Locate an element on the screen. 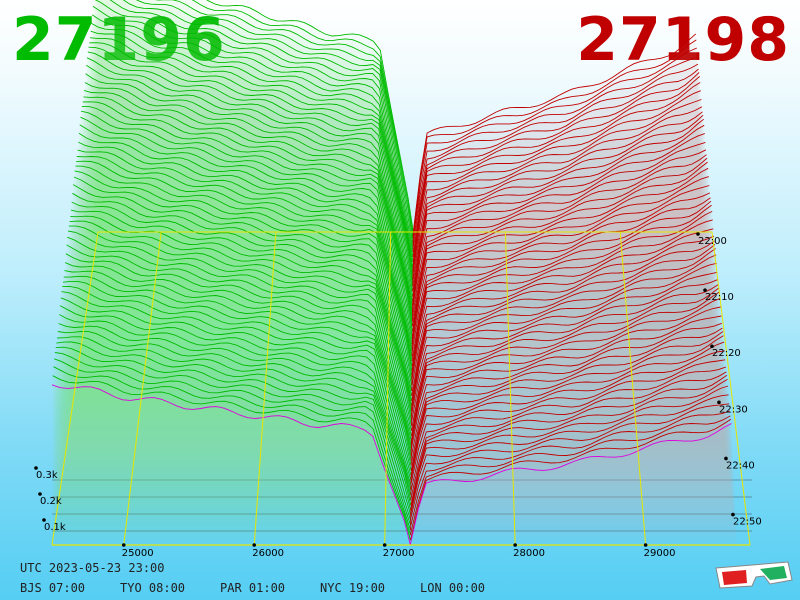  x-tick-label: 27000 is located at coordinates (399, 553).